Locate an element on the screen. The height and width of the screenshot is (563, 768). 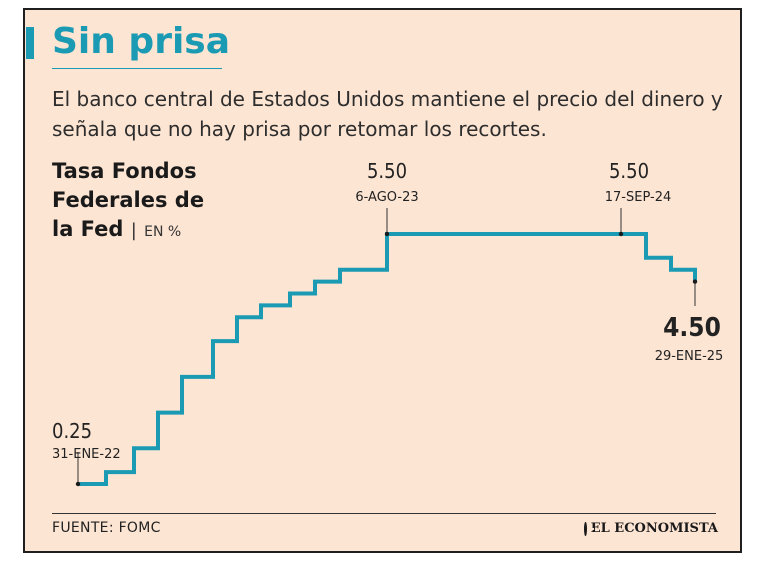
title-accent-bar is located at coordinates (30, 43).